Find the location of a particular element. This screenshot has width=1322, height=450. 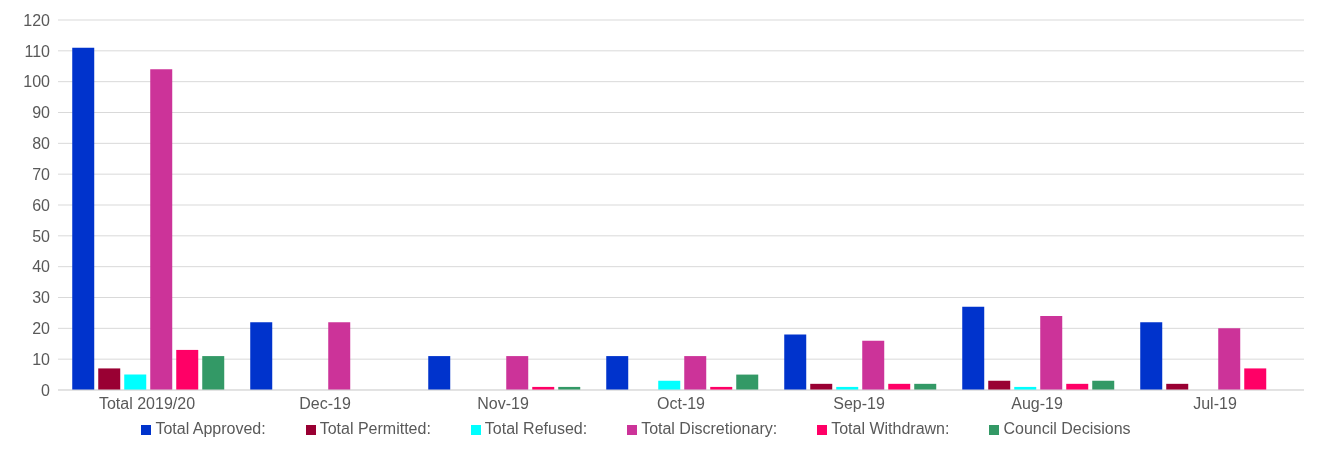

legend-label: Total Withdrawn: is located at coordinates (890, 428).